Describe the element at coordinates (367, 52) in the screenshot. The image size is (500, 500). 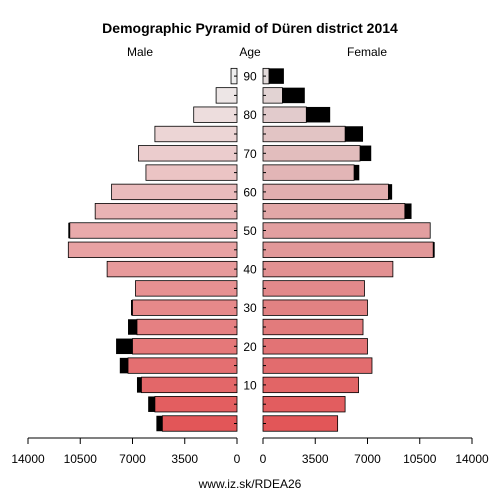
I see `female-label: Female` at that location.